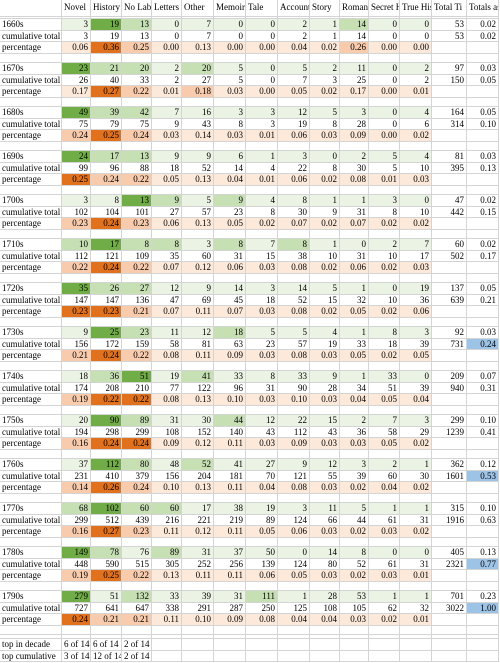  I want to click on row-label: cumulative total, so click(31, 212).